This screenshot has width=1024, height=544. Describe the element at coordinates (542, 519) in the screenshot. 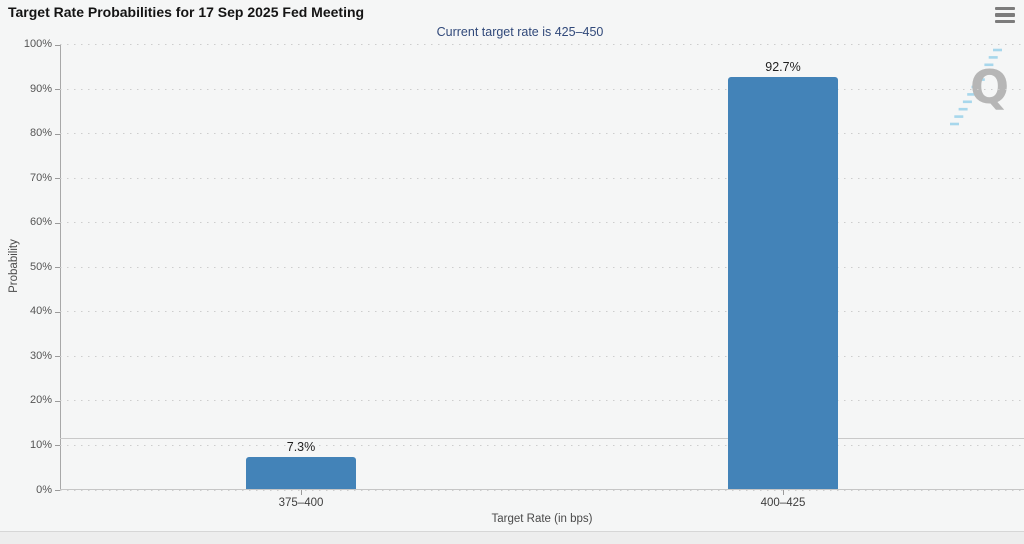

I see `x-axis-title: Target Rate (in bps)` at that location.